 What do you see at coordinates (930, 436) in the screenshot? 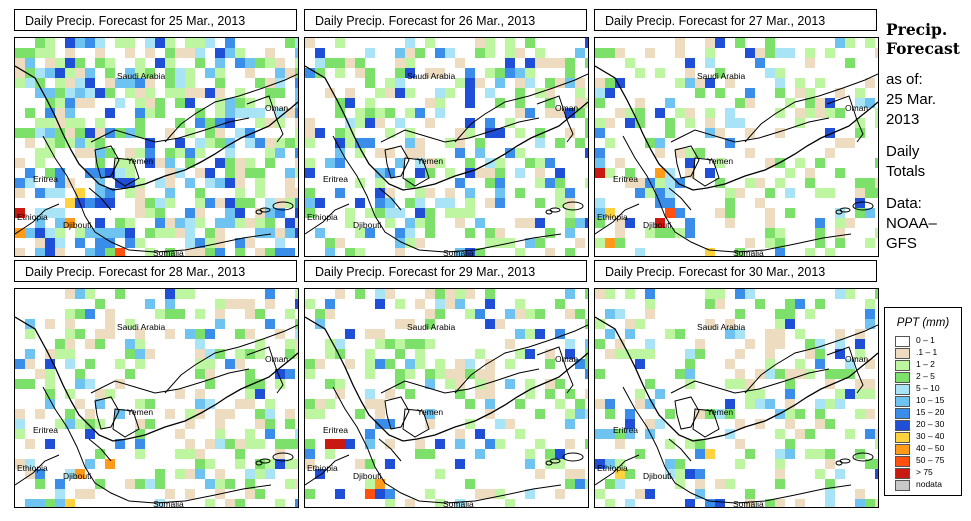
I see `legend-label: 30 – 40` at bounding box center [930, 436].